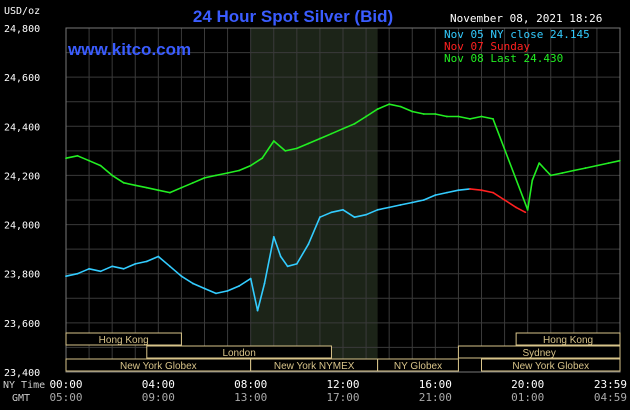  Describe the element at coordinates (22, 127) in the screenshot. I see `y-tick-label: 24,400` at that location.